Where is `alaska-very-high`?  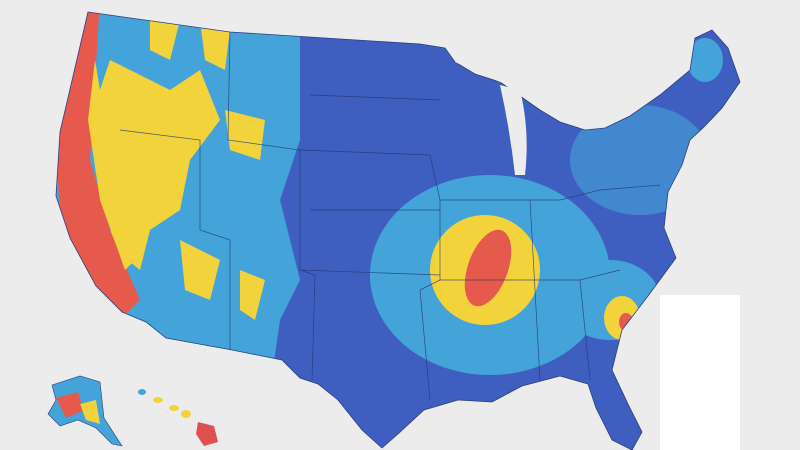 alaska-very-high is located at coordinates (70, 405).